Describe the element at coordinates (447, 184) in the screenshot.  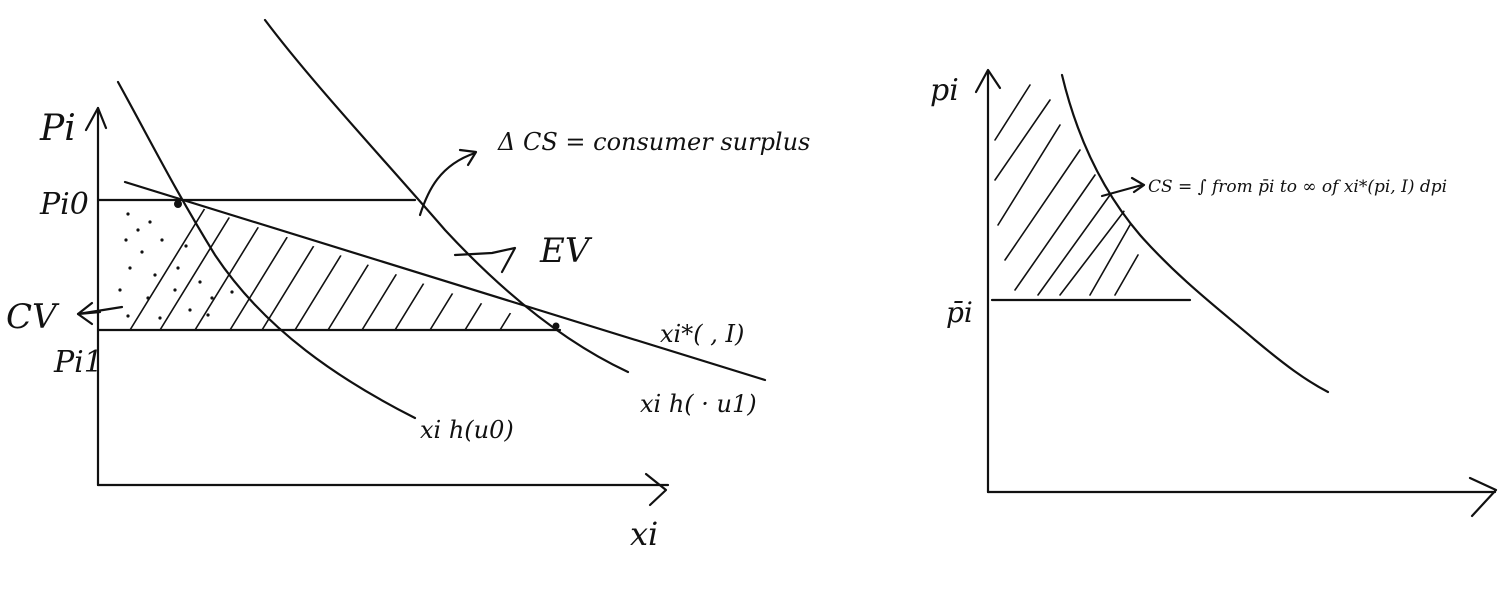
I see `delta-cs-arrow` at that location.